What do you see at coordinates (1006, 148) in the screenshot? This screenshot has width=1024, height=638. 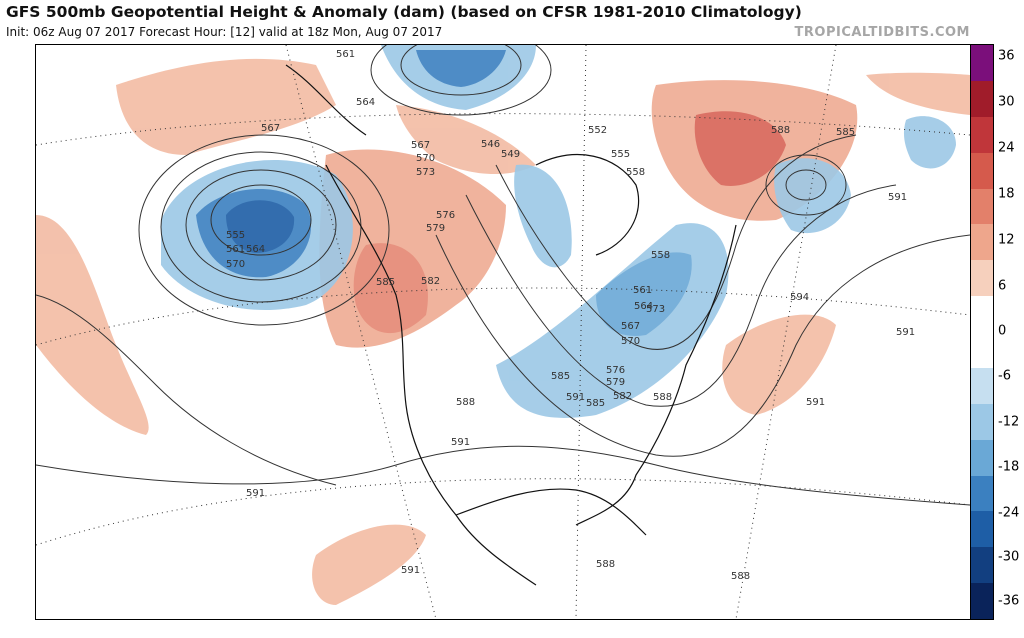 I see `colorbar-tick-label: 24` at bounding box center [1006, 148].